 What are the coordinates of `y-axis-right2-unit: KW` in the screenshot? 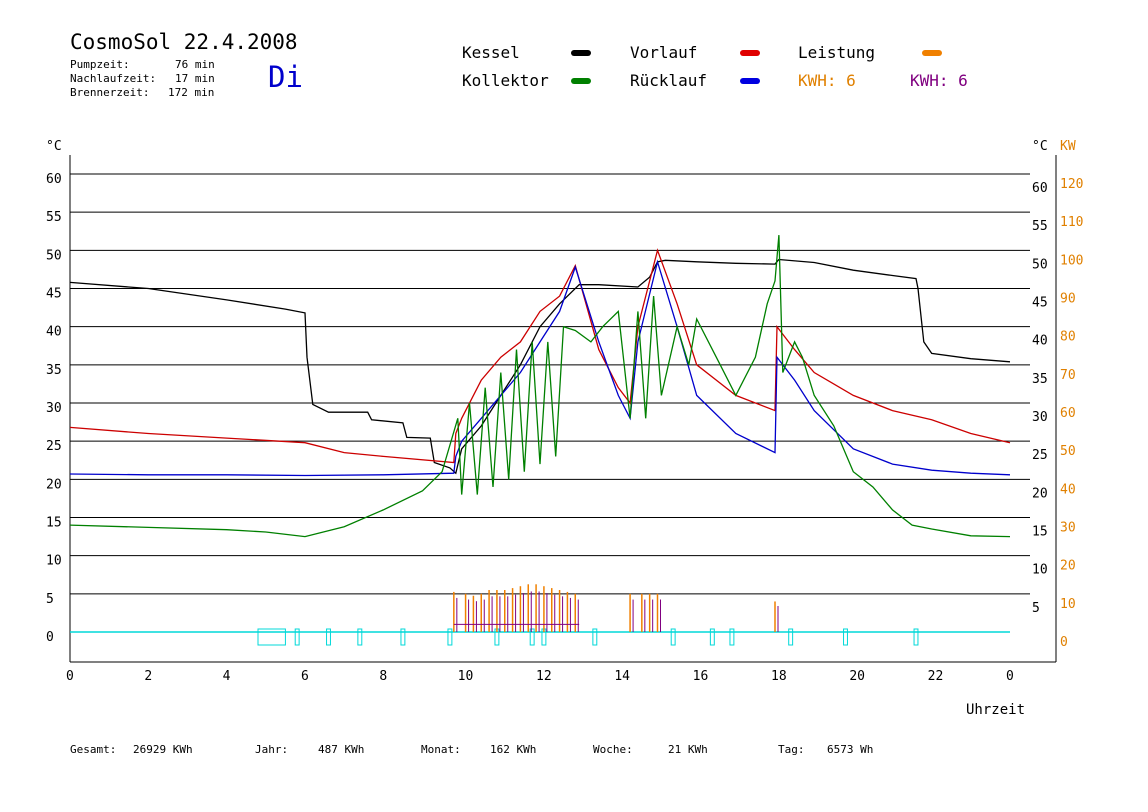 It's located at (1068, 146).